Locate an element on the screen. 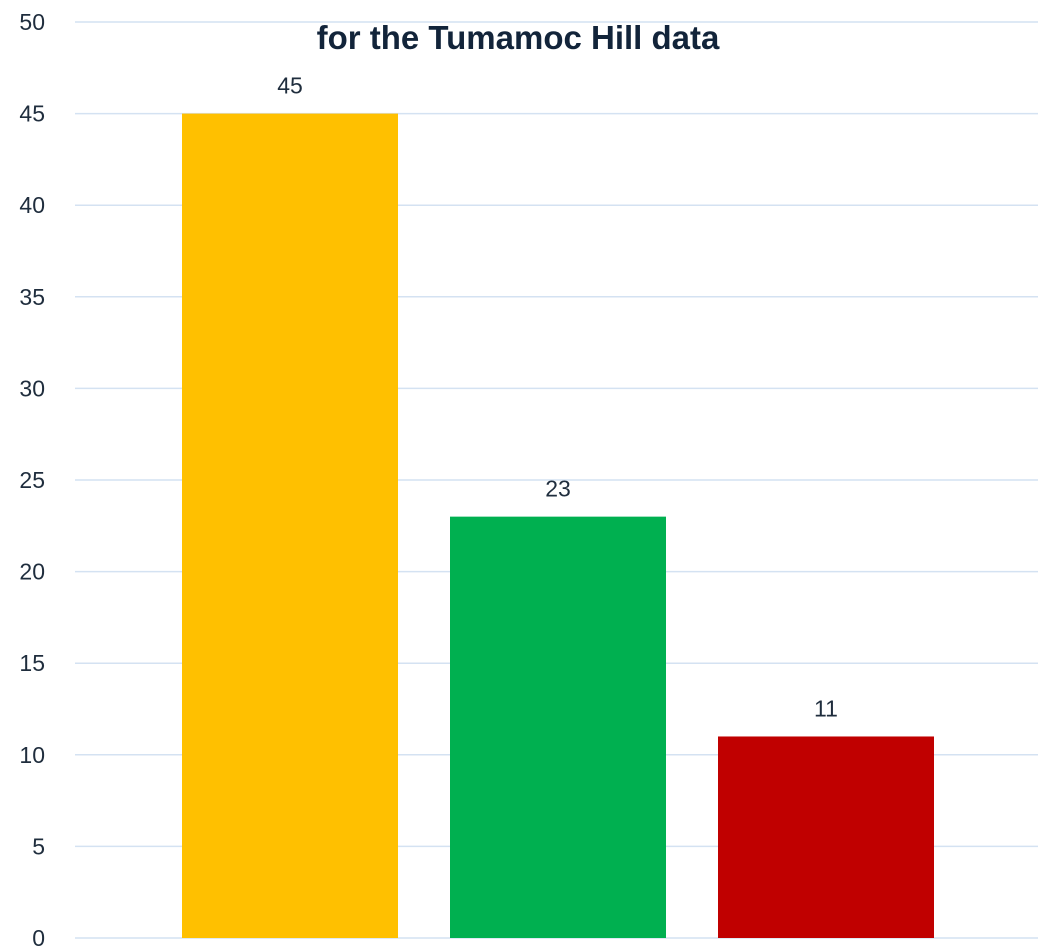  y-tick-label: 50 is located at coordinates (32, 22).